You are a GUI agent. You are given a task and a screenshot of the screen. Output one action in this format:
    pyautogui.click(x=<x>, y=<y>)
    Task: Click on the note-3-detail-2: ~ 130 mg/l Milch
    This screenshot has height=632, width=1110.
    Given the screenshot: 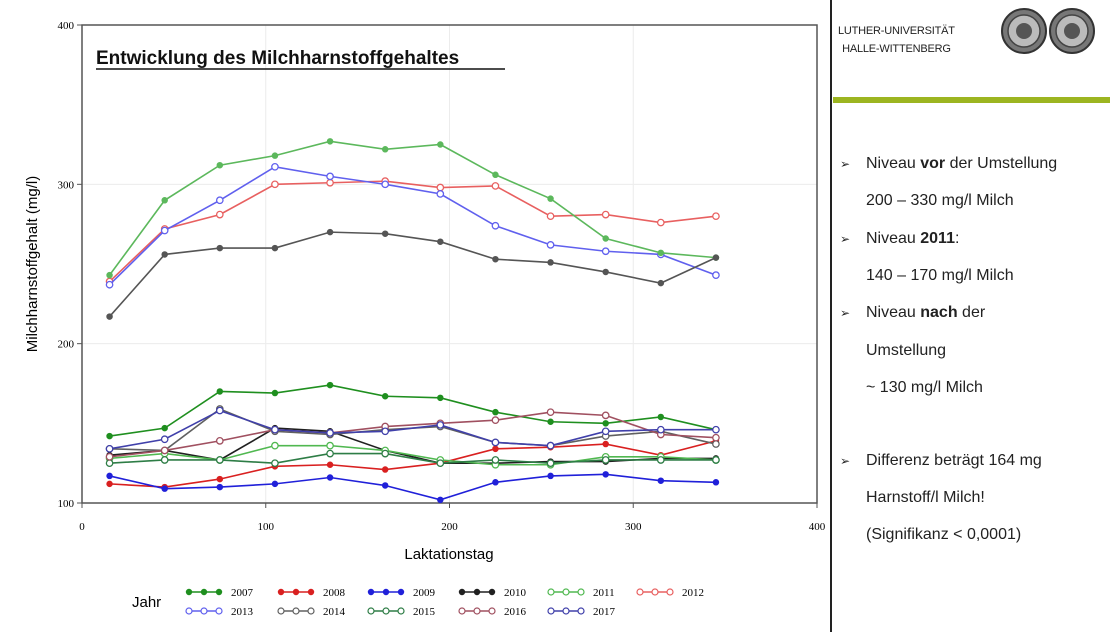 What is the action you would take?
    pyautogui.click(x=924, y=387)
    